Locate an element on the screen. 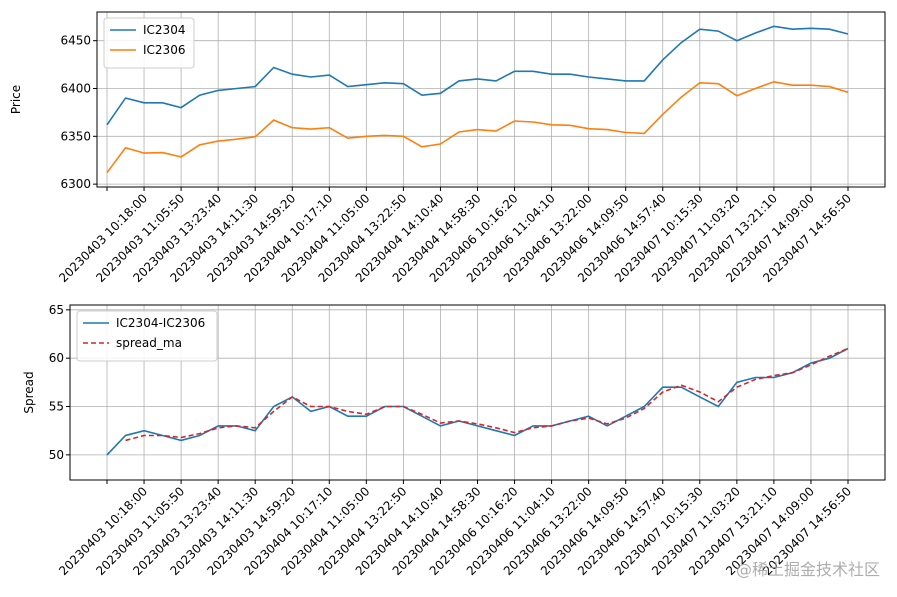 The image size is (897, 597). legend-label: IC2306 is located at coordinates (164, 50).